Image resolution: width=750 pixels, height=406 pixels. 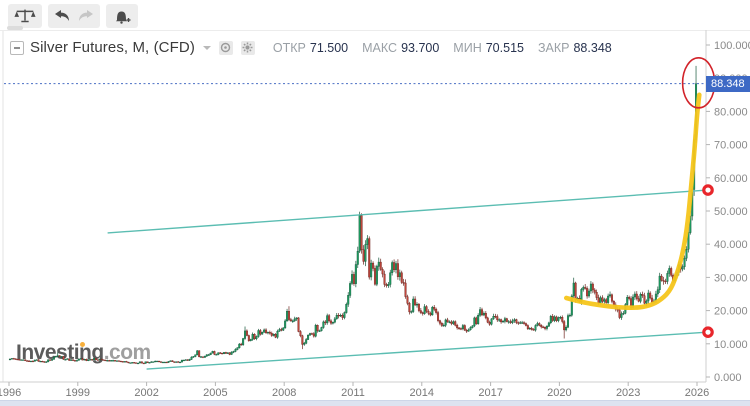 What do you see at coordinates (731, 312) in the screenshot?
I see `y-tick-label: 20.000` at bounding box center [731, 312].